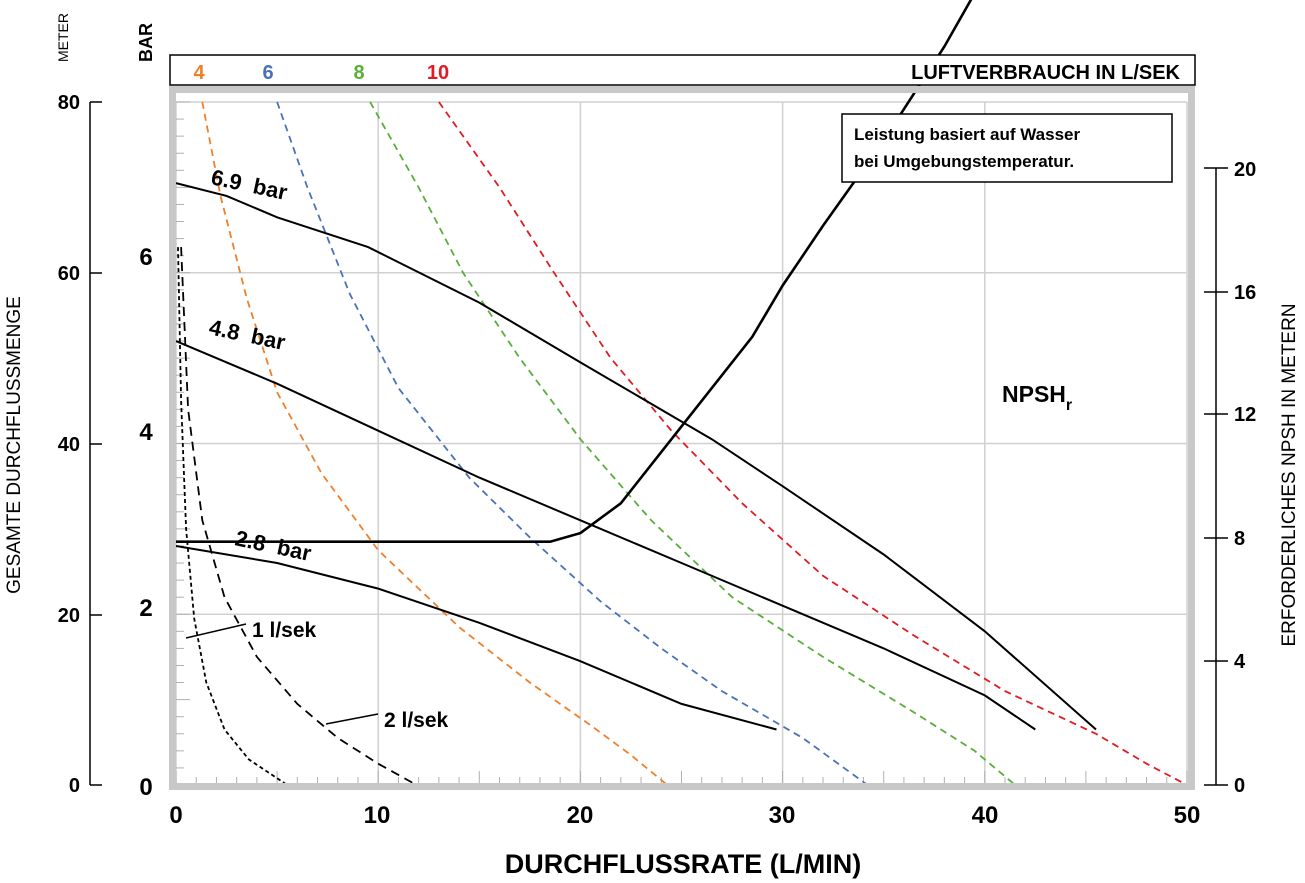  Describe the element at coordinates (438, 73) in the screenshot. I see `legend-entry-10: 10` at that location.